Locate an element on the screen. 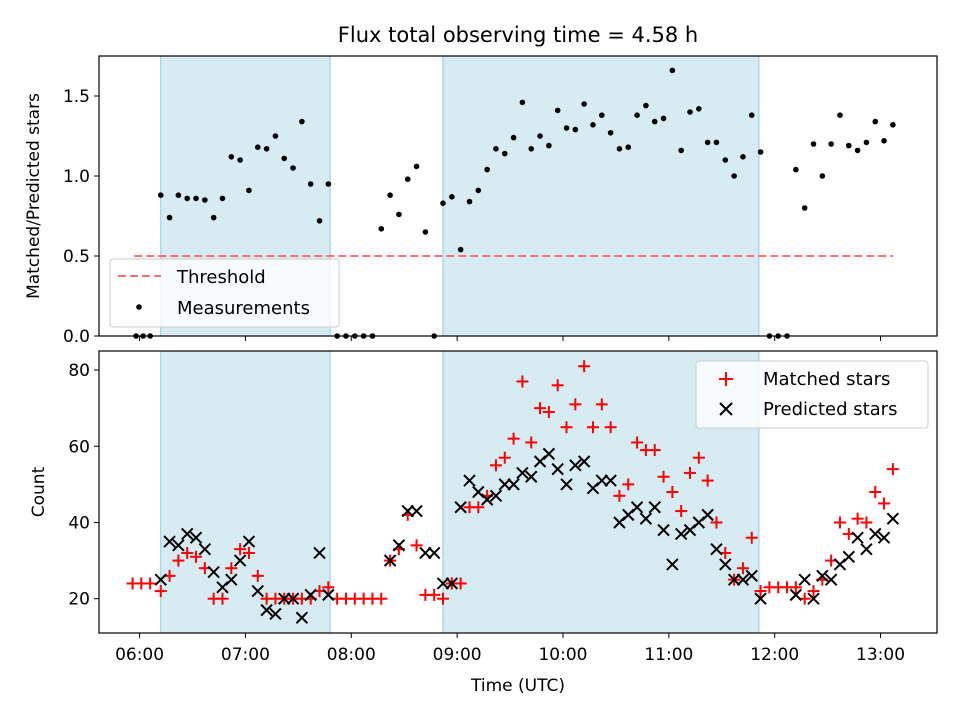  legend-predicted-swatch is located at coordinates (726, 409).